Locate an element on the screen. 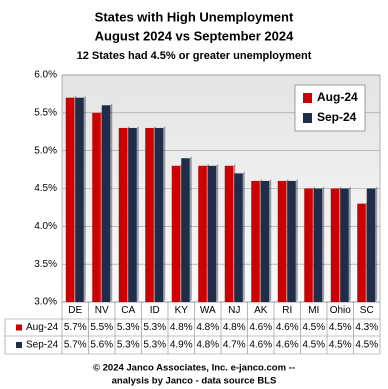 This screenshot has height=389, width=388. legend-label: Aug-24 is located at coordinates (337, 97).